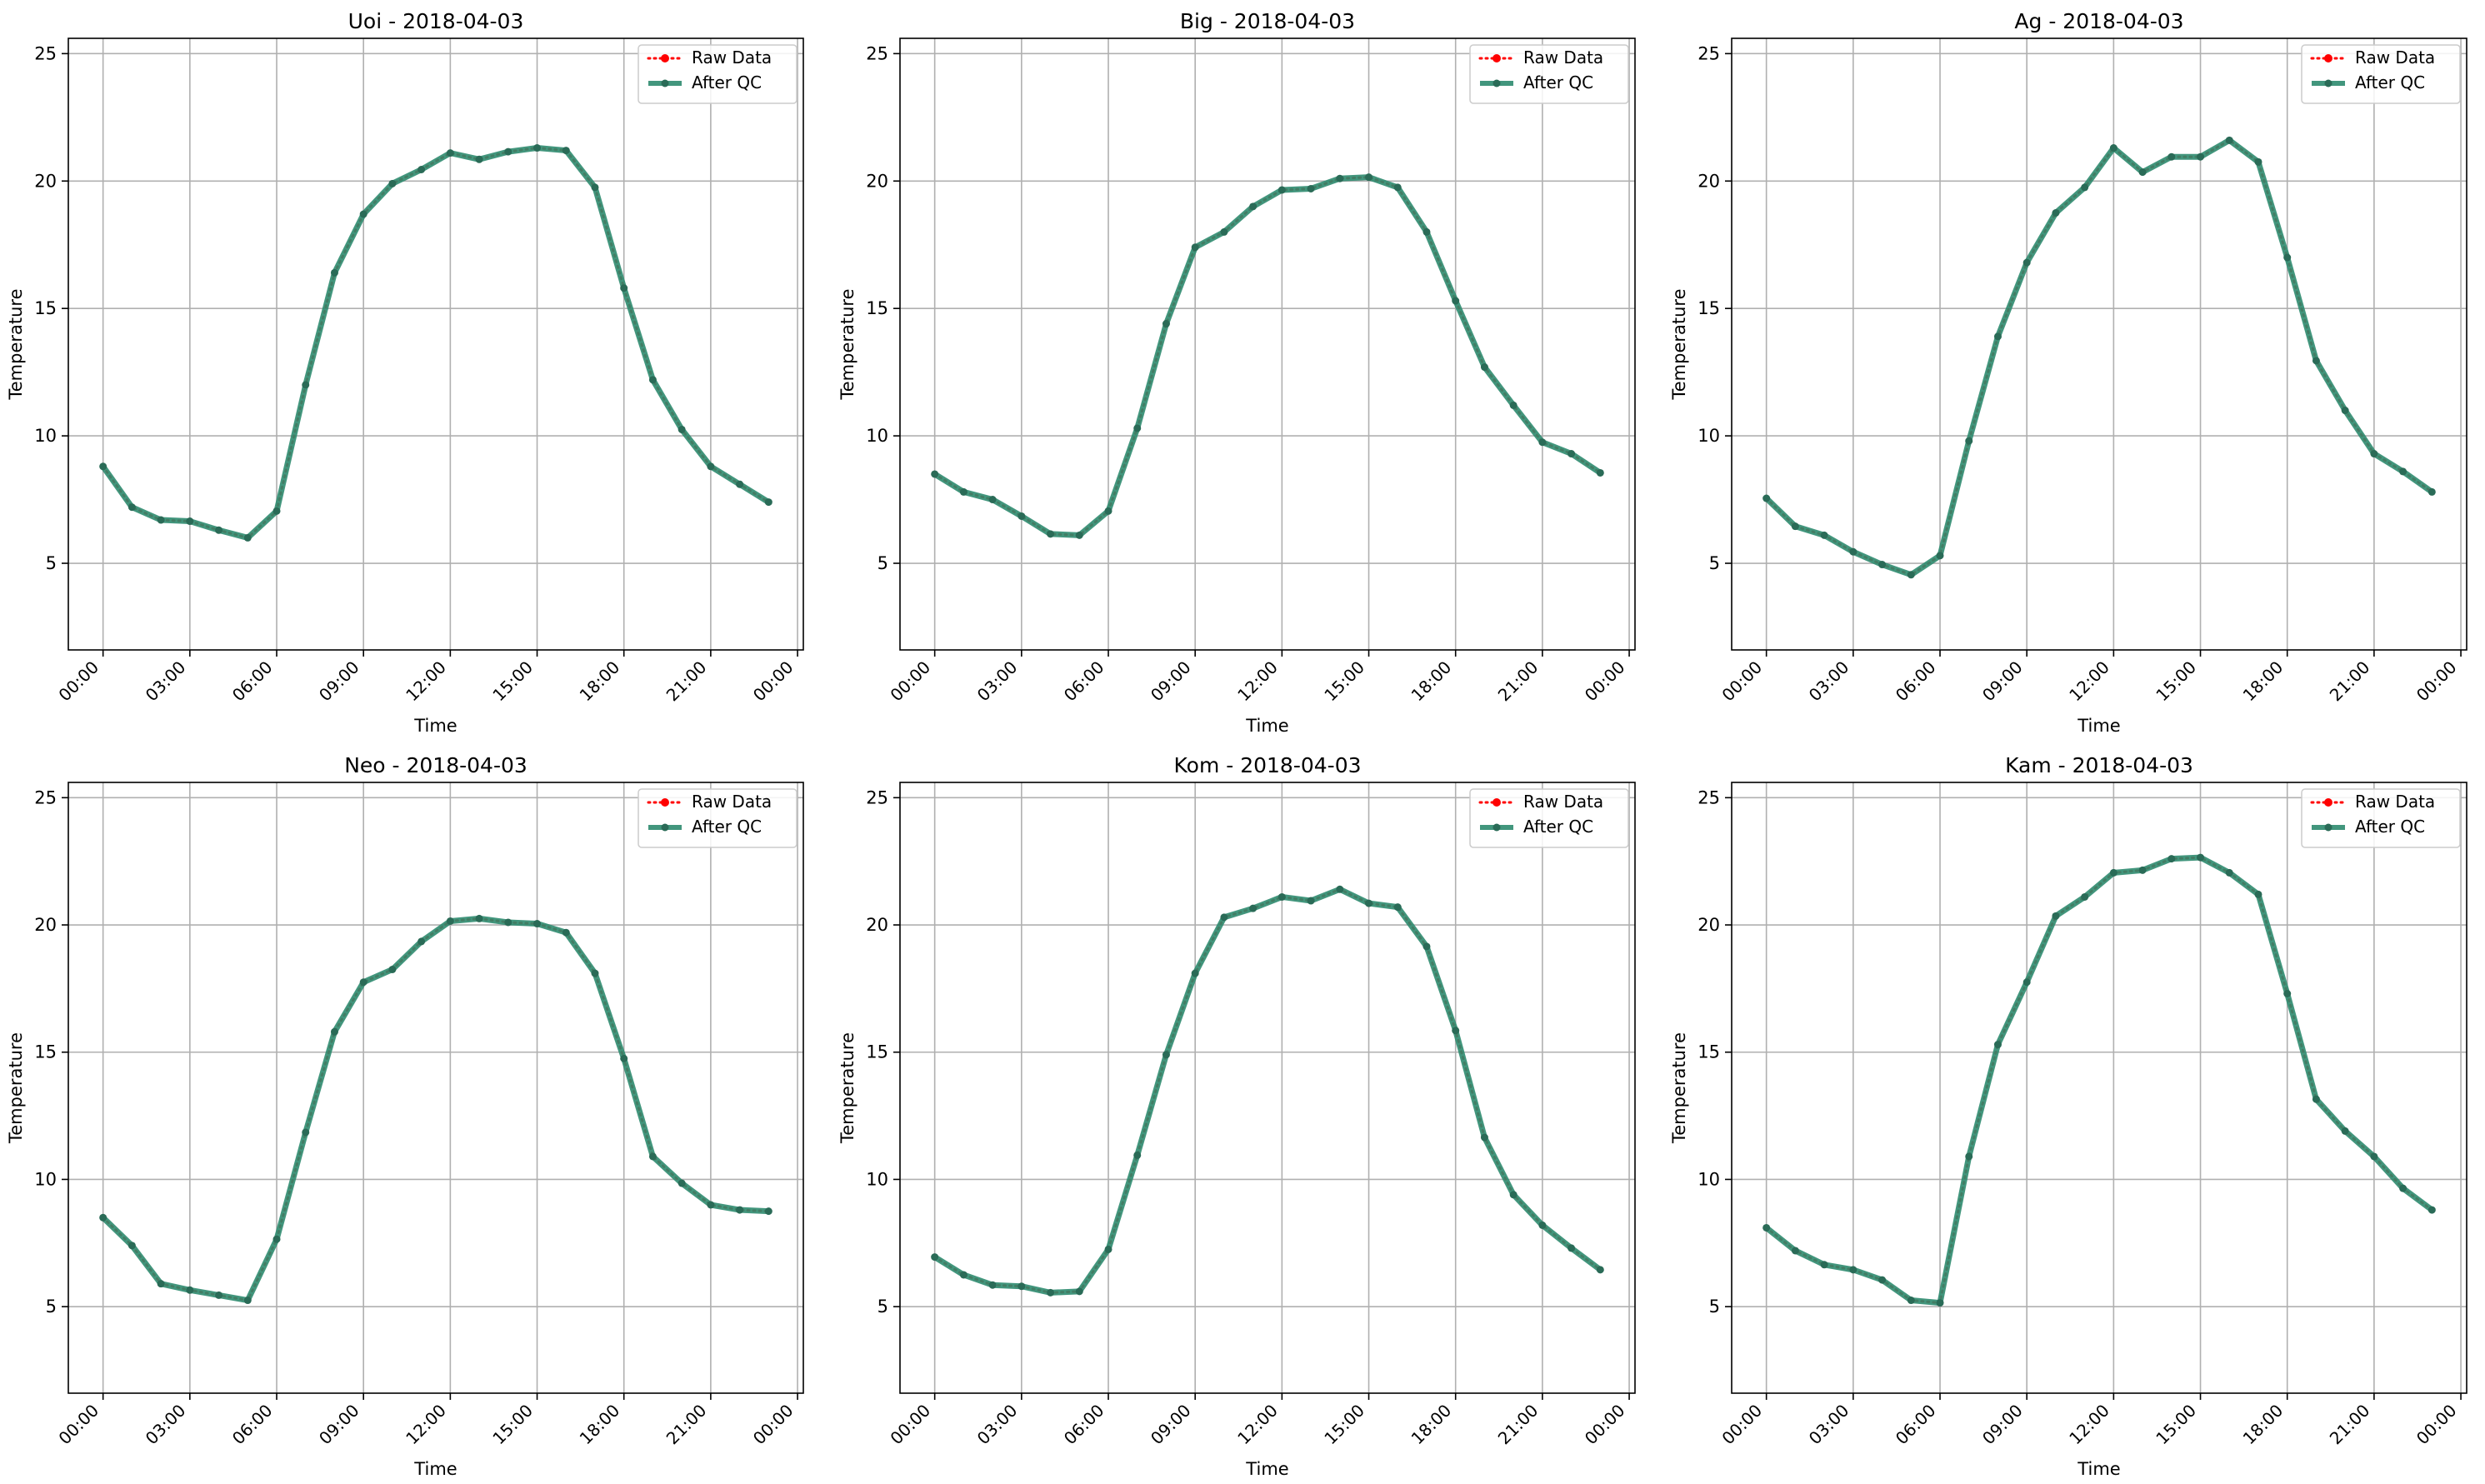 The height and width of the screenshot is (1484, 2485). What do you see at coordinates (252, 1425) in the screenshot?
I see `x-tick-label: 06:00` at bounding box center [252, 1425].